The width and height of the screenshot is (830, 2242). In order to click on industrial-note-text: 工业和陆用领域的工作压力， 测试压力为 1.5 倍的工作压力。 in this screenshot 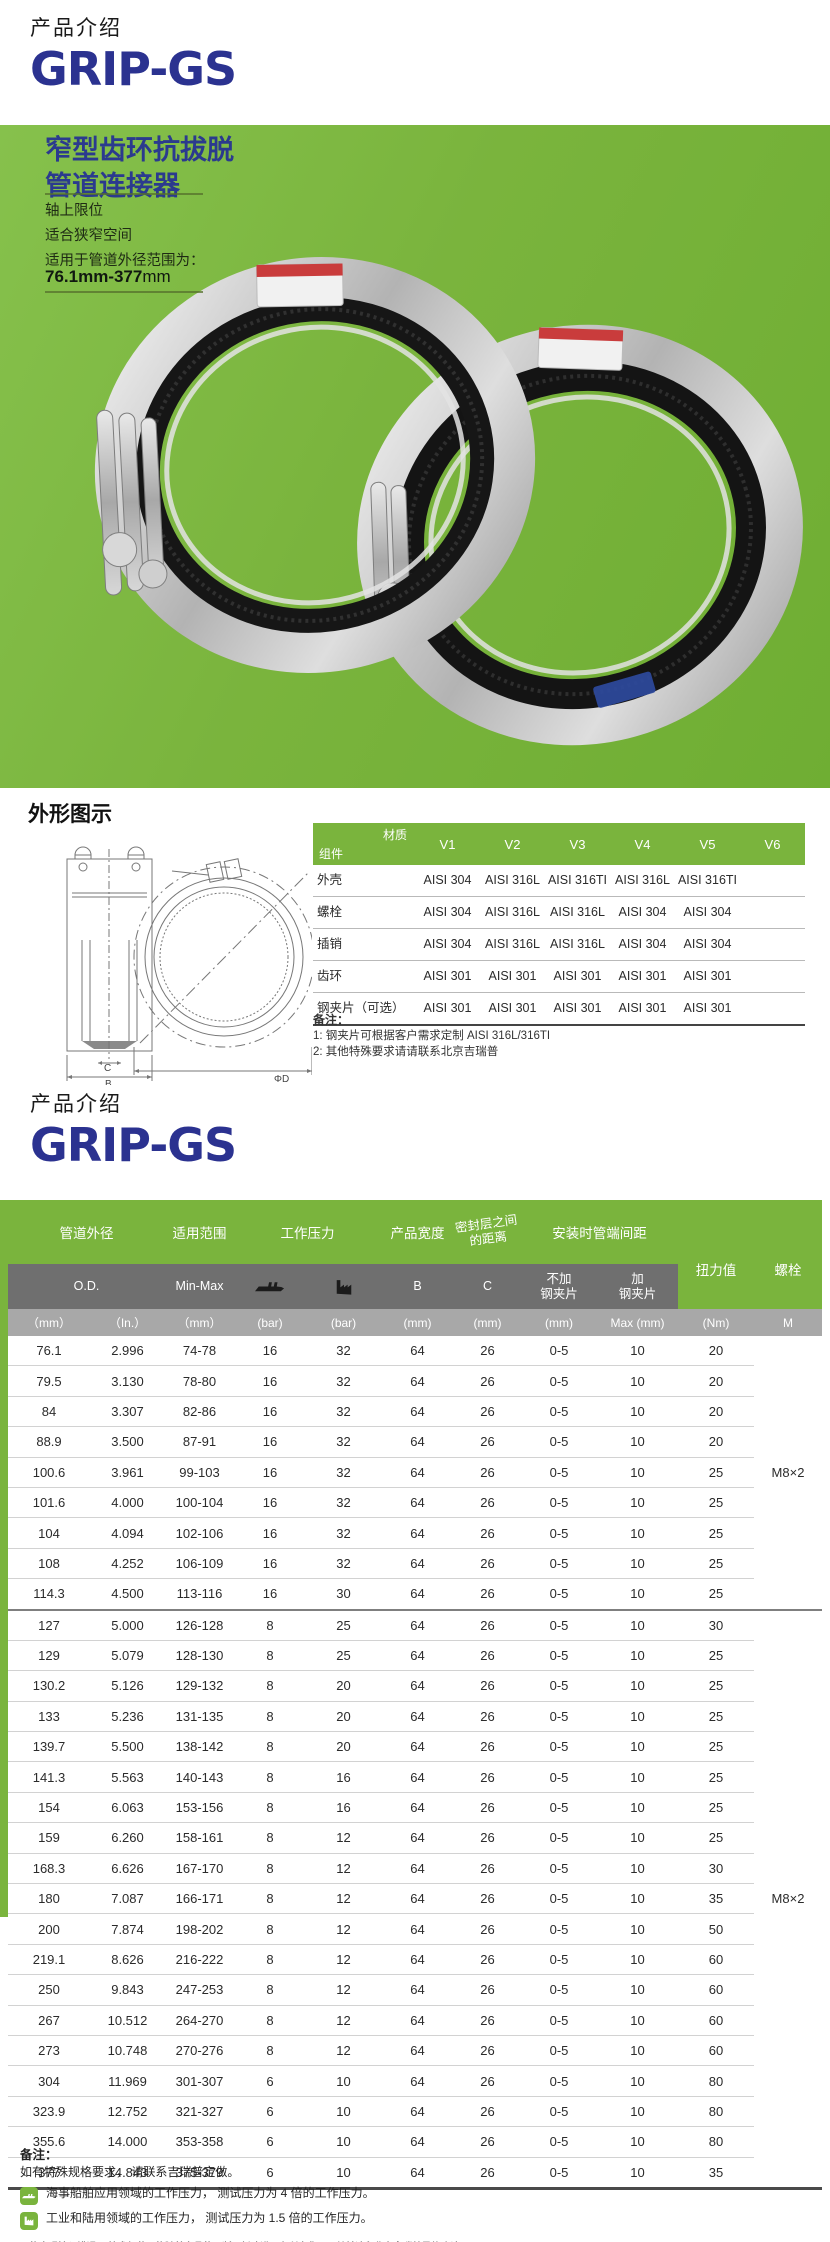, I will do `click(209, 2218)`.